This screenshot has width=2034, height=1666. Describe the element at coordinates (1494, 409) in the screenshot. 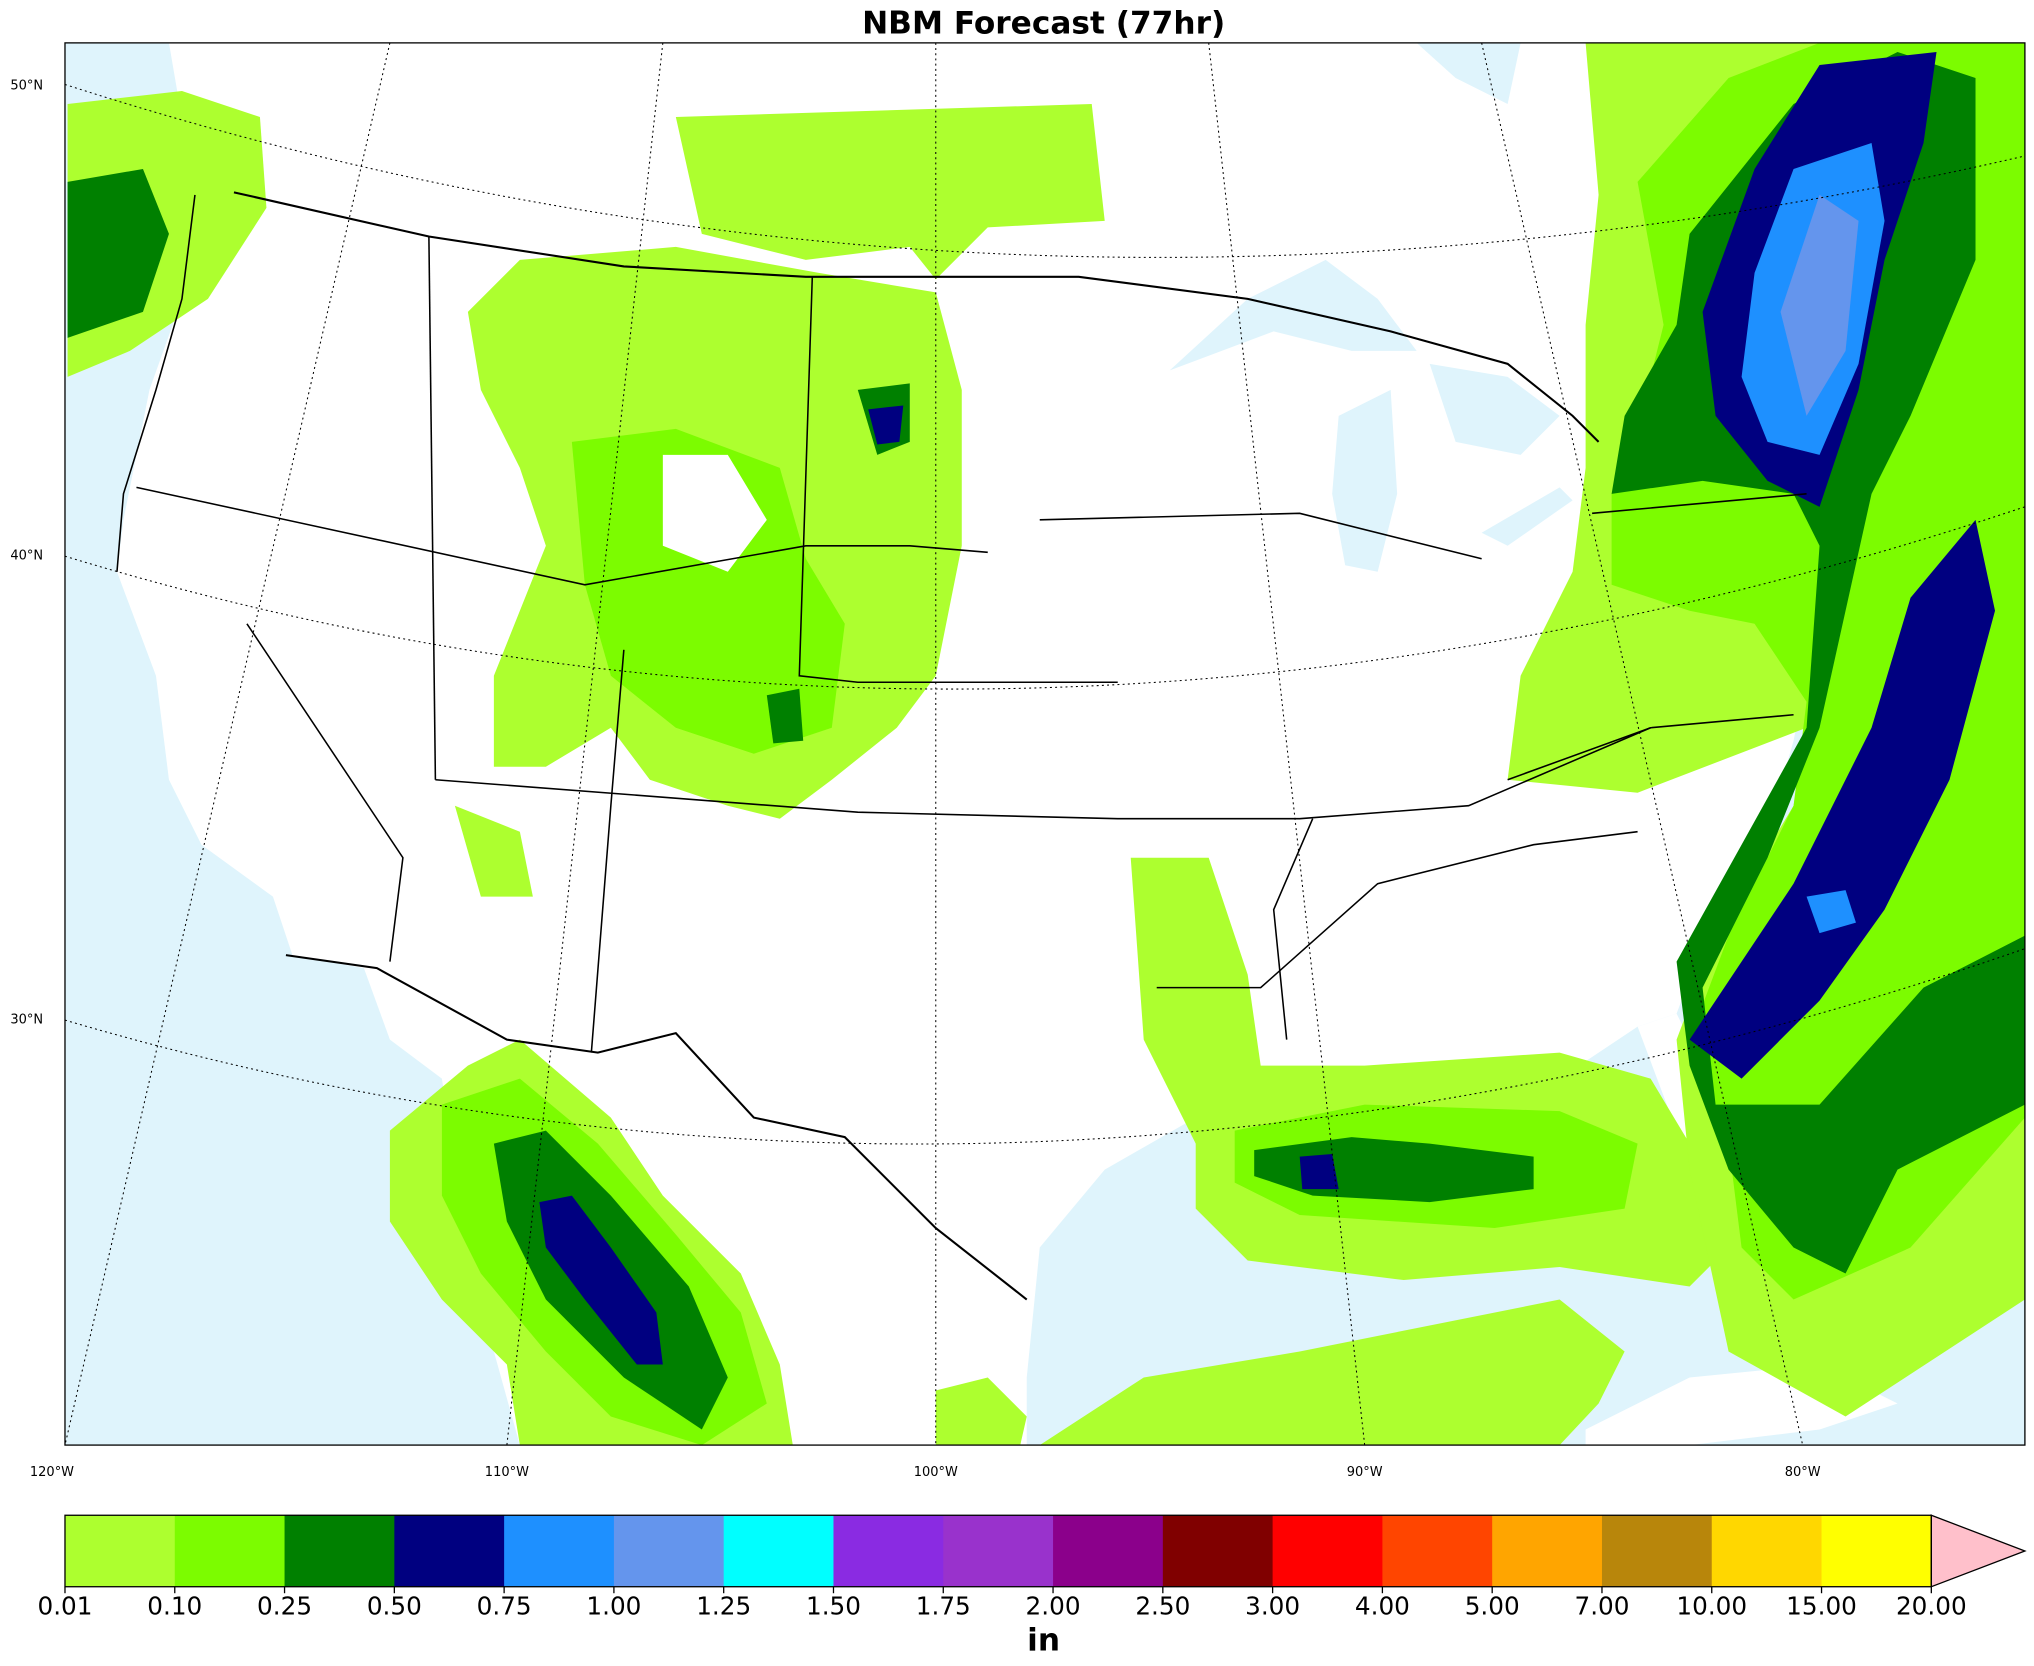

I see `lake-huron` at that location.